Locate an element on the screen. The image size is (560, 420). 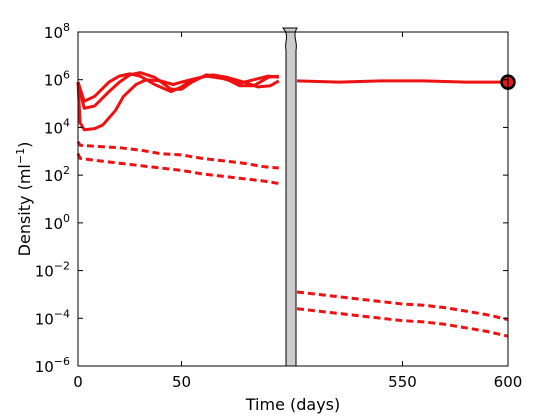
y-tick-label: 10² is located at coordinates (57, 174).